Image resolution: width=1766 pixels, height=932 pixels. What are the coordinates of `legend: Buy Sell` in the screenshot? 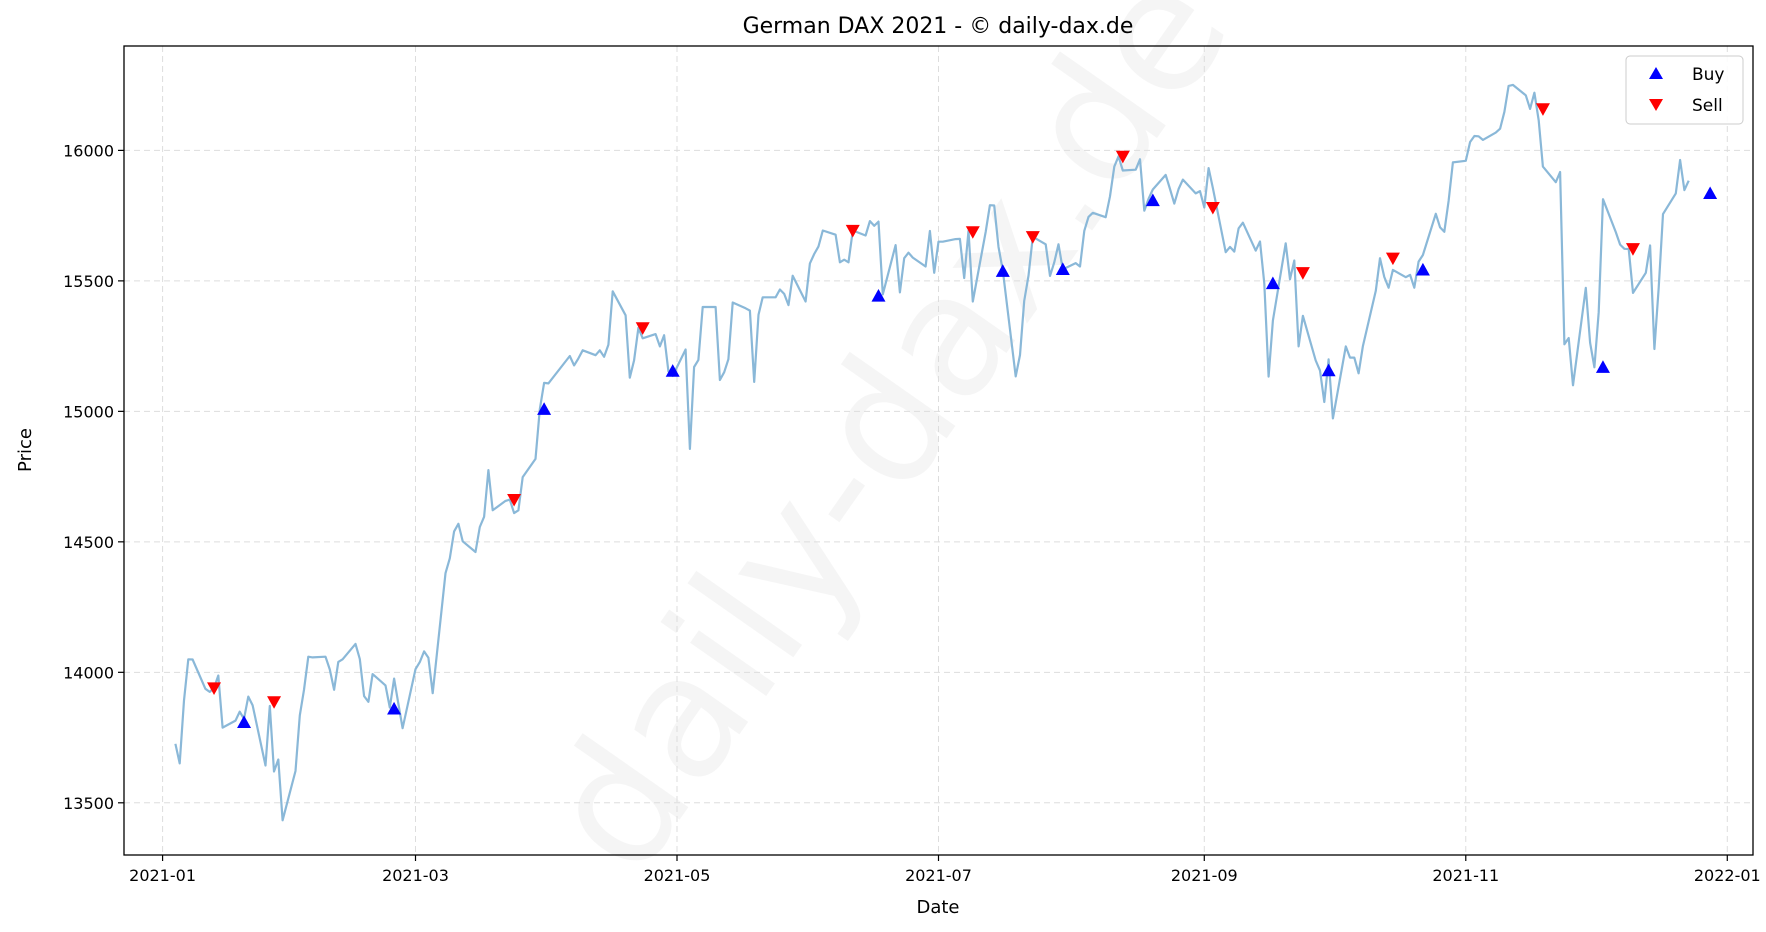 It's located at (1684, 90).